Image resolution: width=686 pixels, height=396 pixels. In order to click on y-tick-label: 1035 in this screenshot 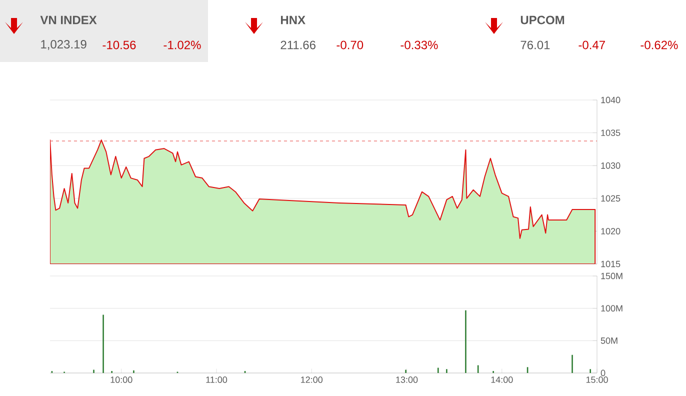, I will do `click(610, 133)`.